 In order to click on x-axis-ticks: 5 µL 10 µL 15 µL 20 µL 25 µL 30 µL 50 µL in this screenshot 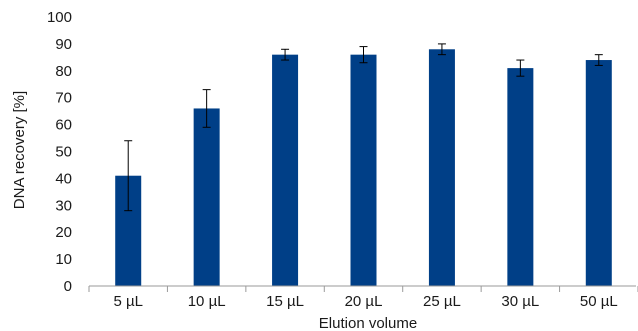, I will do `click(363, 298)`.